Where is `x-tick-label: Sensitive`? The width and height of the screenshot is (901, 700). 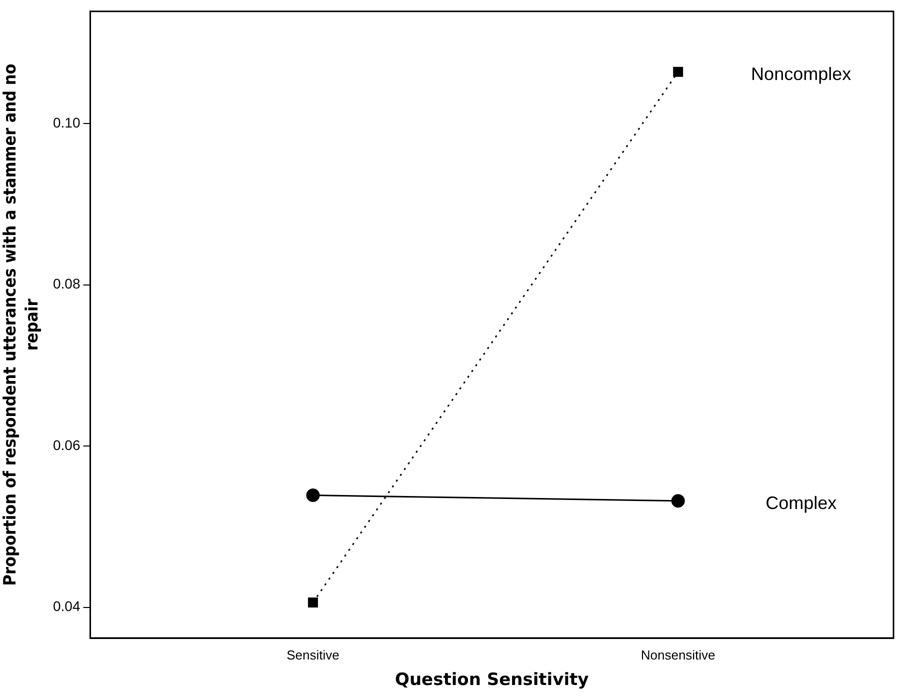 x-tick-label: Sensitive is located at coordinates (313, 654).